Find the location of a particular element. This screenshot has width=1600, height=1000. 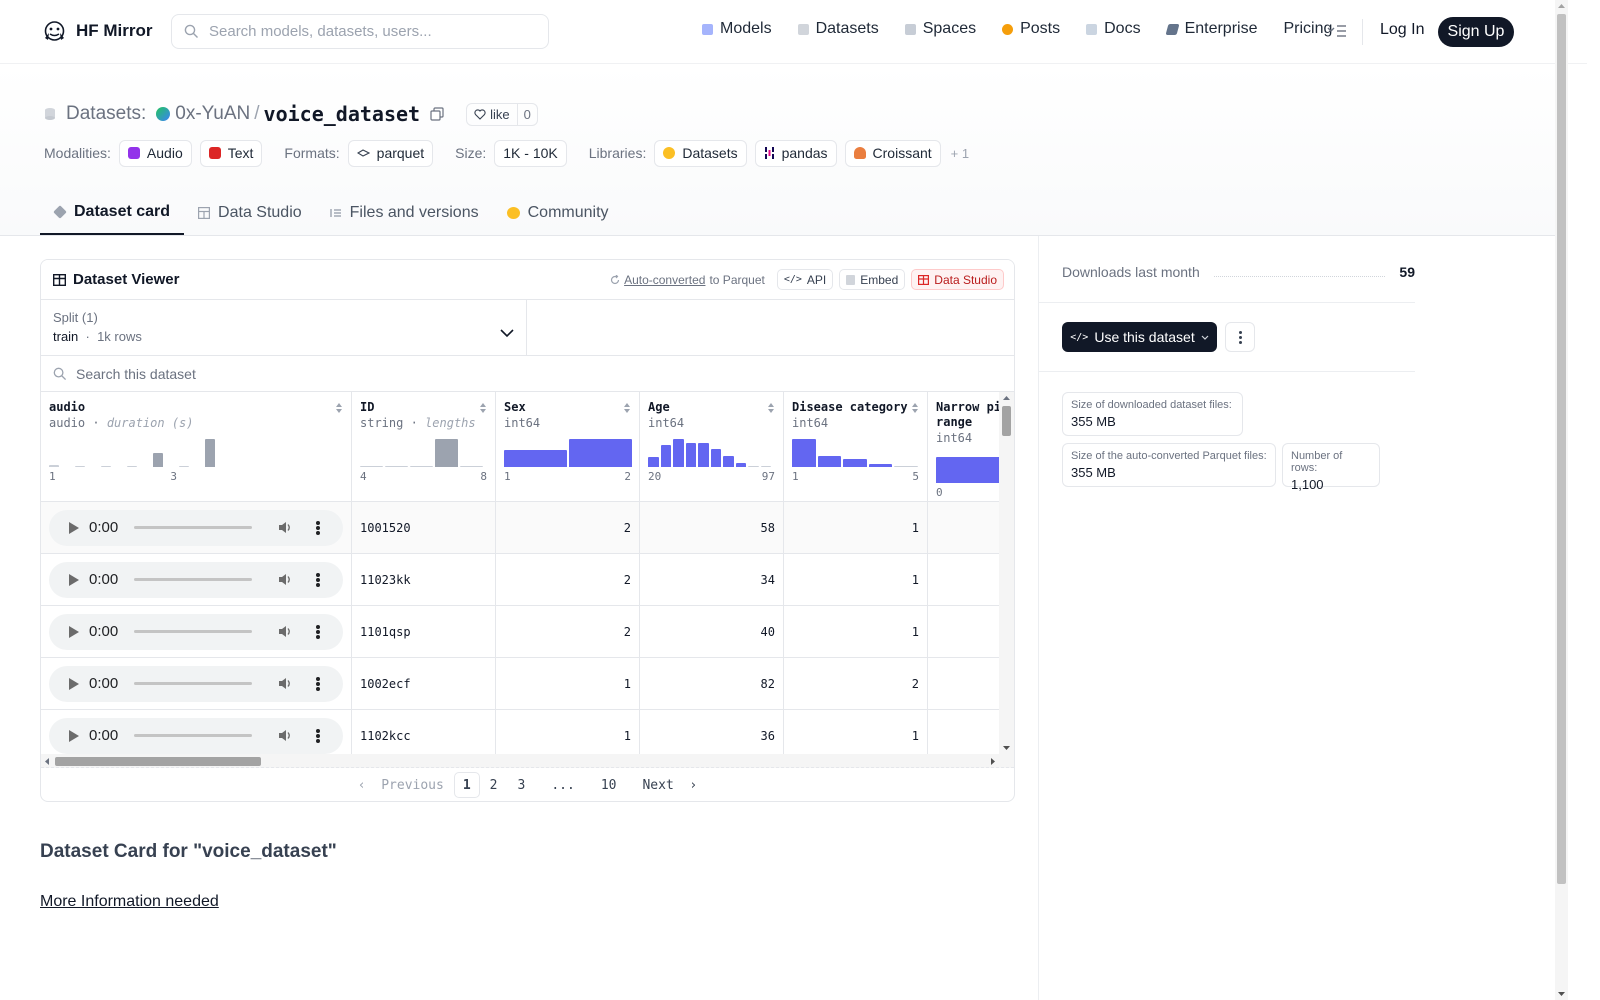

page-3-button: 3 is located at coordinates (521, 785).